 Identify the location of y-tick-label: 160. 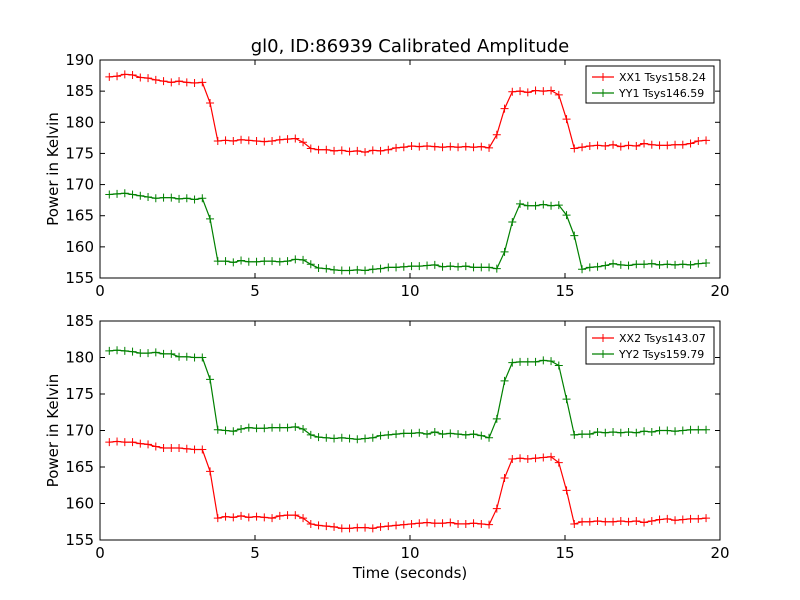
(79, 504).